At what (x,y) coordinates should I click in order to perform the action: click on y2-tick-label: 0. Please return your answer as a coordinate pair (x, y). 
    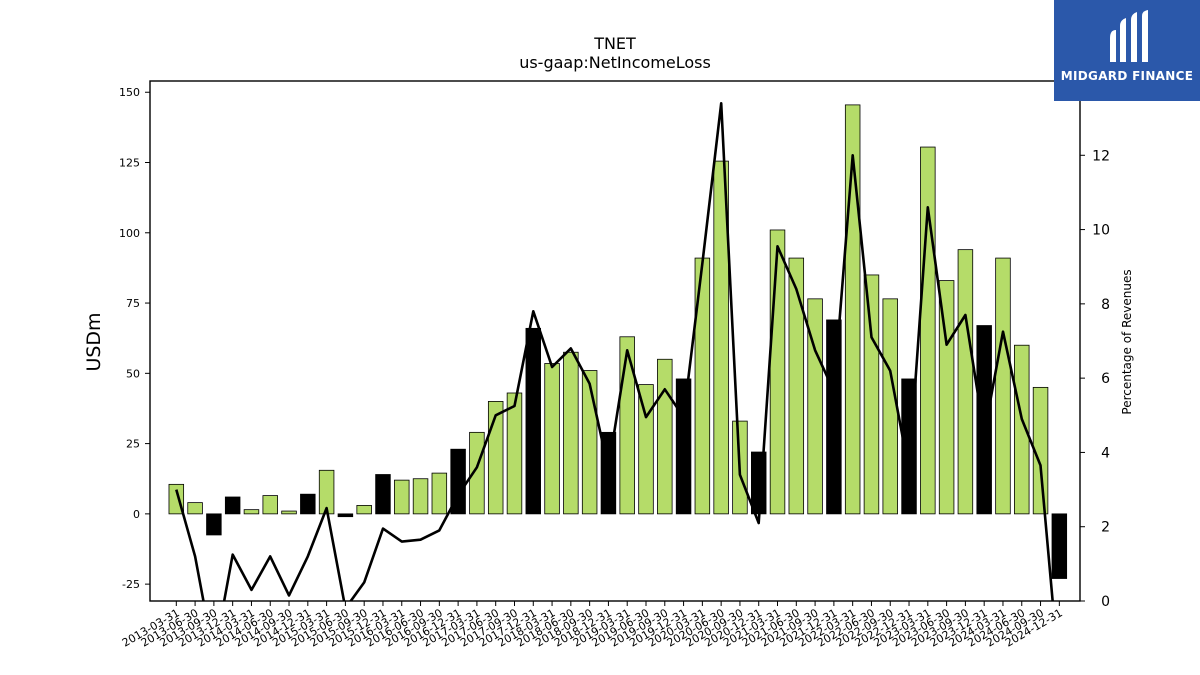
    Looking at the image, I should click on (1105, 602).